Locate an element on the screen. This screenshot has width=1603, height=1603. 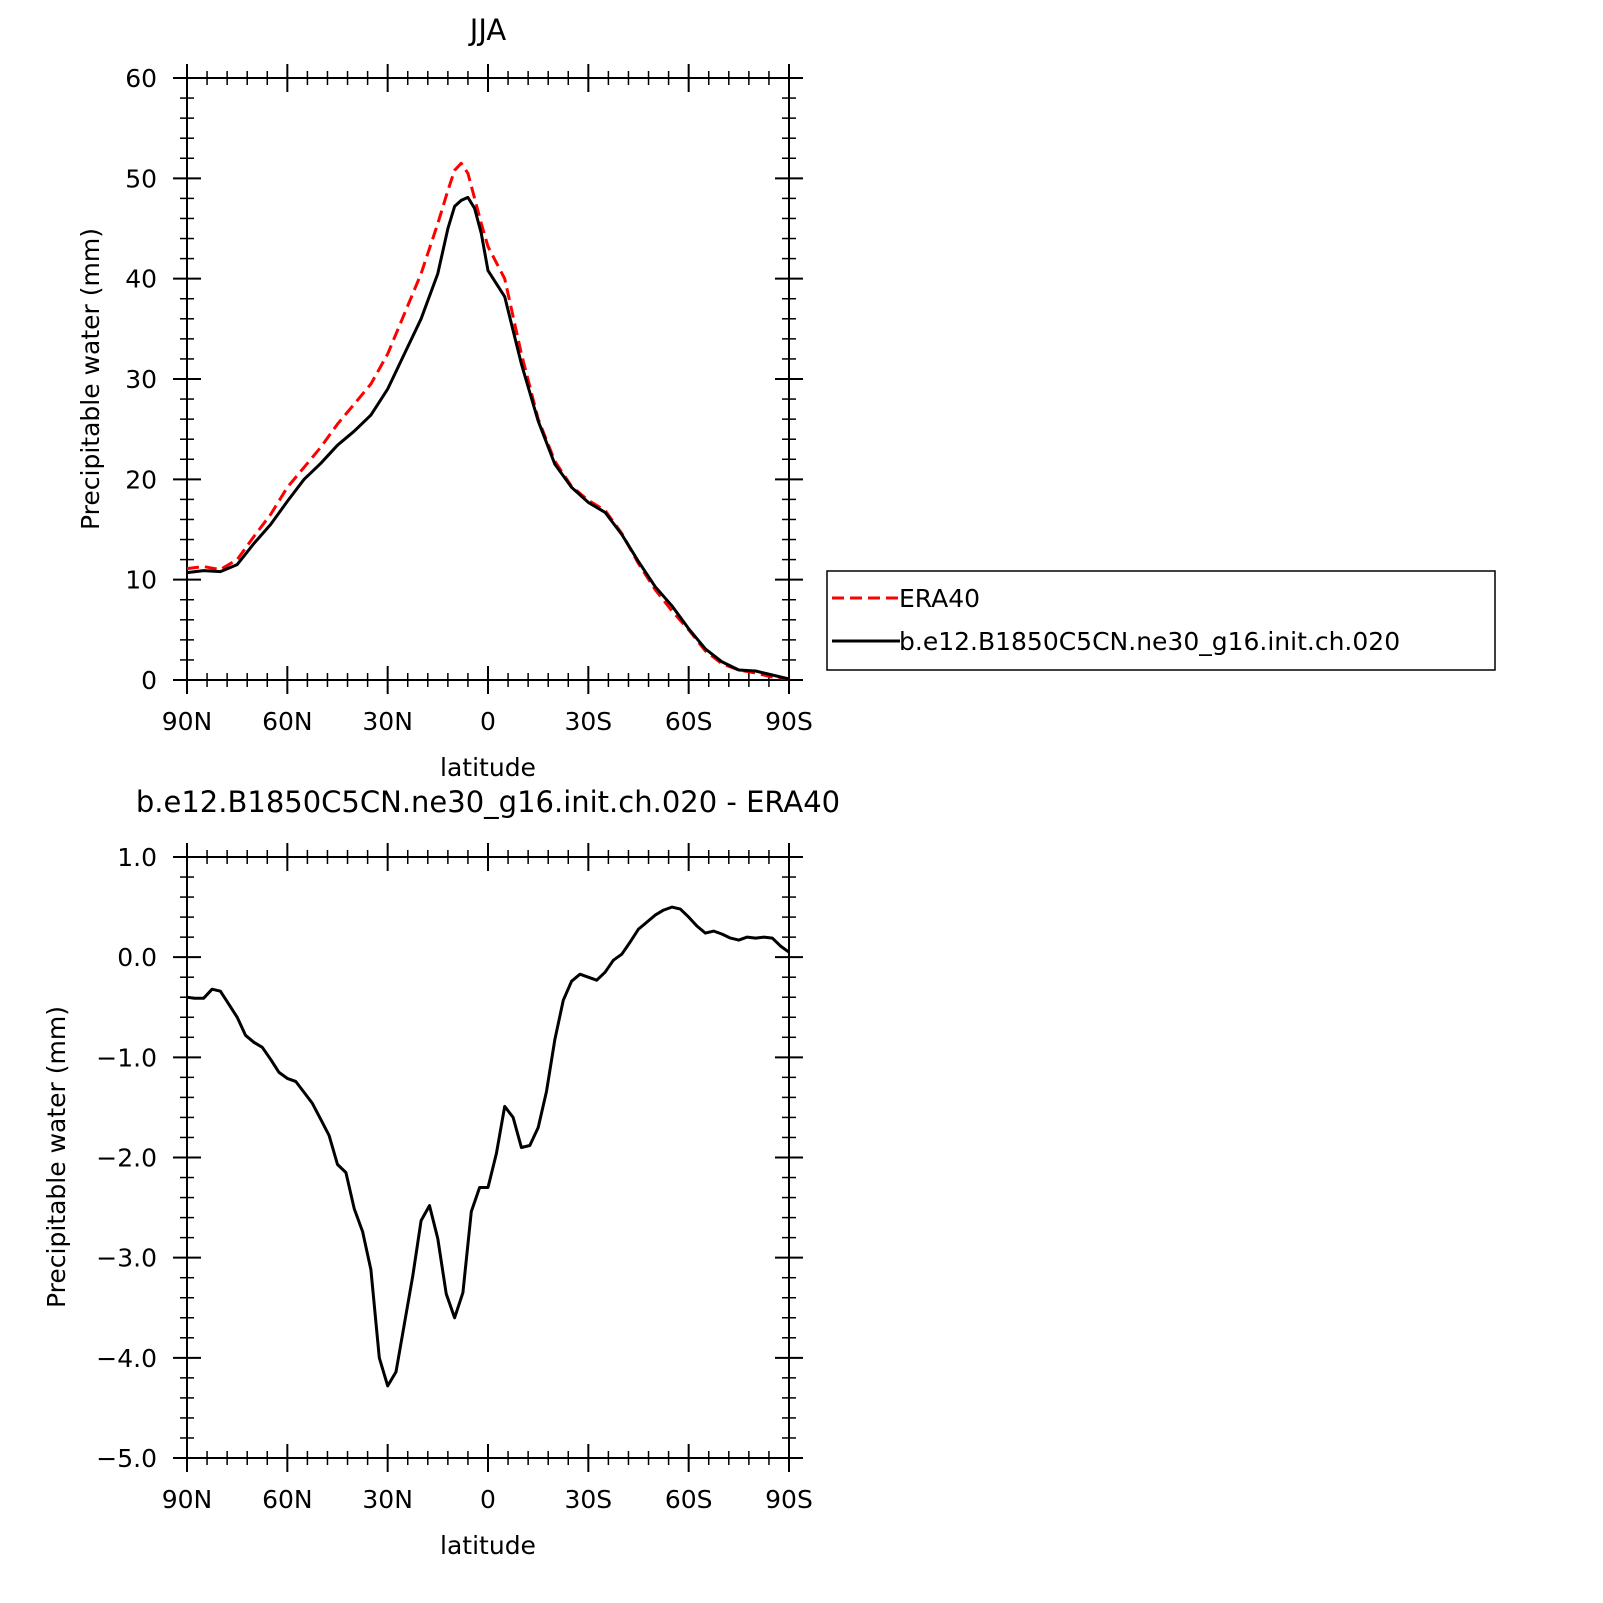
legend-box is located at coordinates (1161, 620).